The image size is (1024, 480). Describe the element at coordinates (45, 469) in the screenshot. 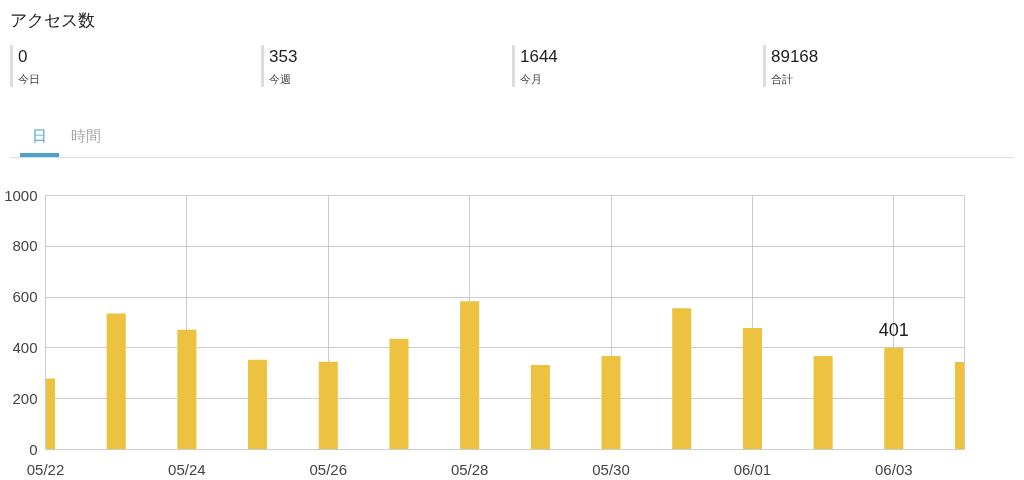

I see `x-tick-label: 05/22` at that location.